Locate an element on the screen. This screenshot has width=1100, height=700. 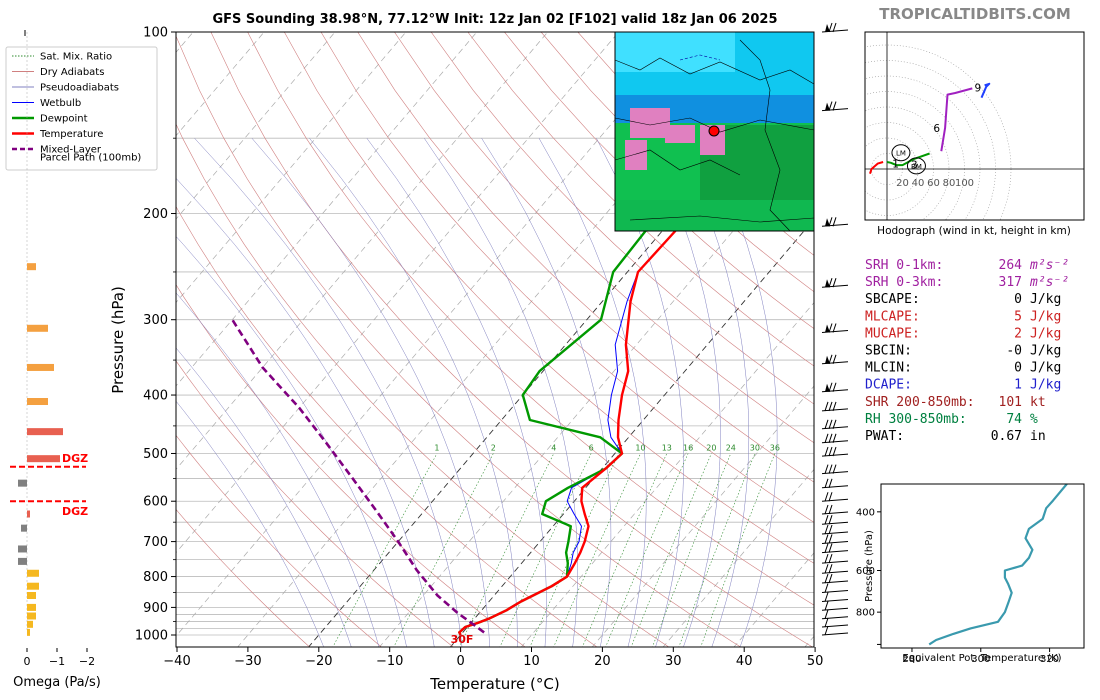
theta-e-line is located at coordinates (998, 565).